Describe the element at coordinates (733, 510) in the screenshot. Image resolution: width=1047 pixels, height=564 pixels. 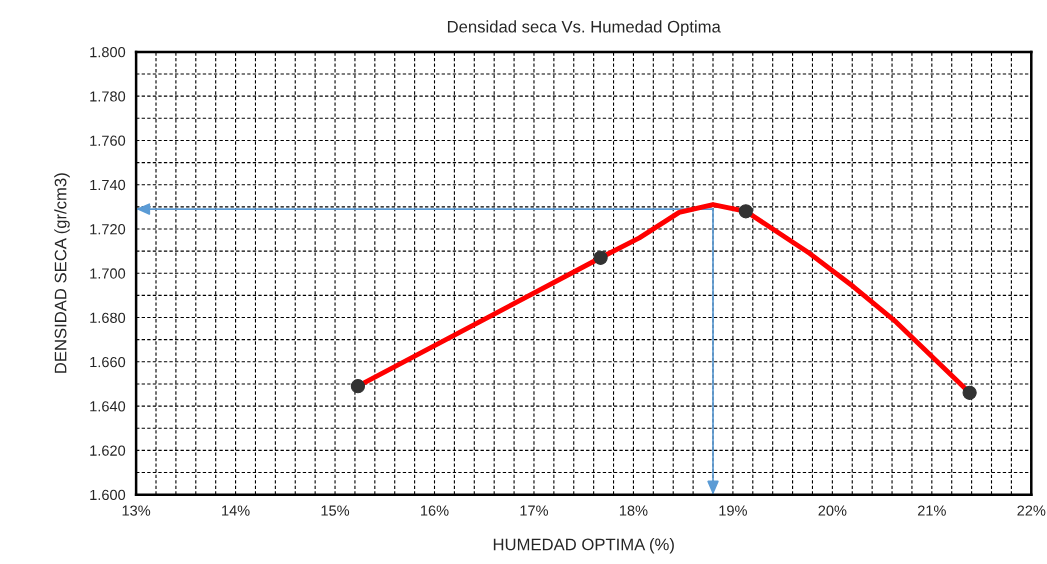
I see `x-tick-label: 19%` at that location.